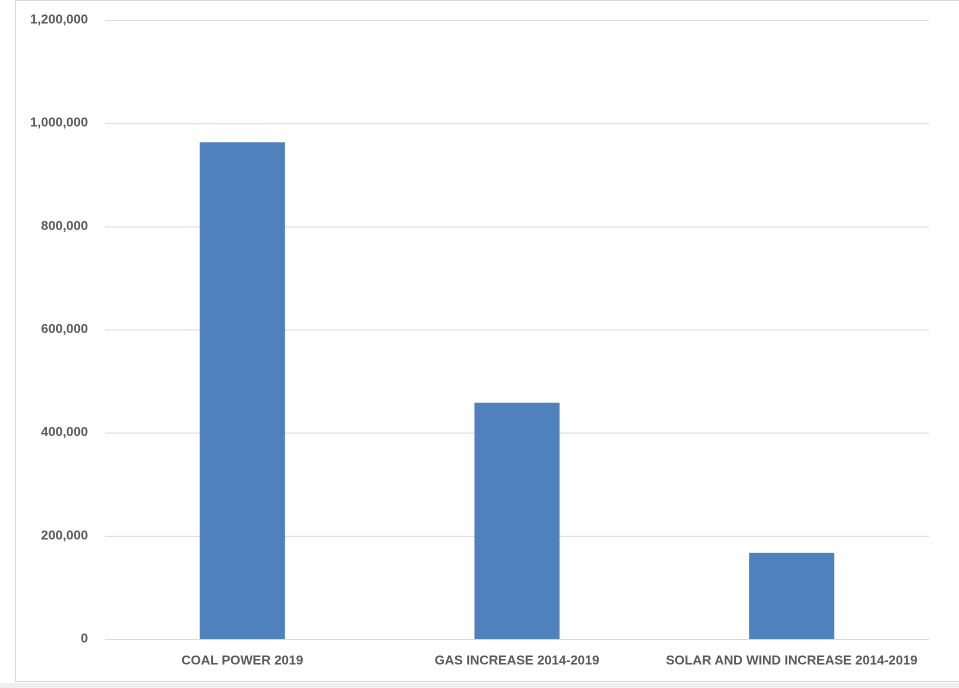  I want to click on y-tick-label: 200,000, so click(64, 534).